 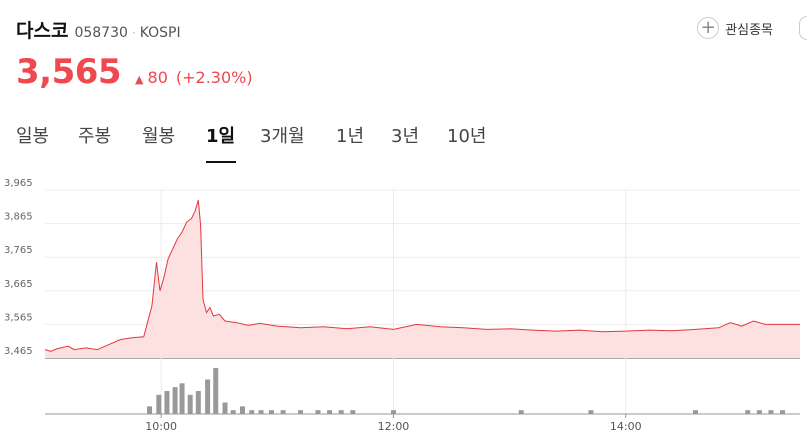 I want to click on y-axis: 3,965 3,865 3,765 3,665 3,565 3,465, so click(x=18, y=267).